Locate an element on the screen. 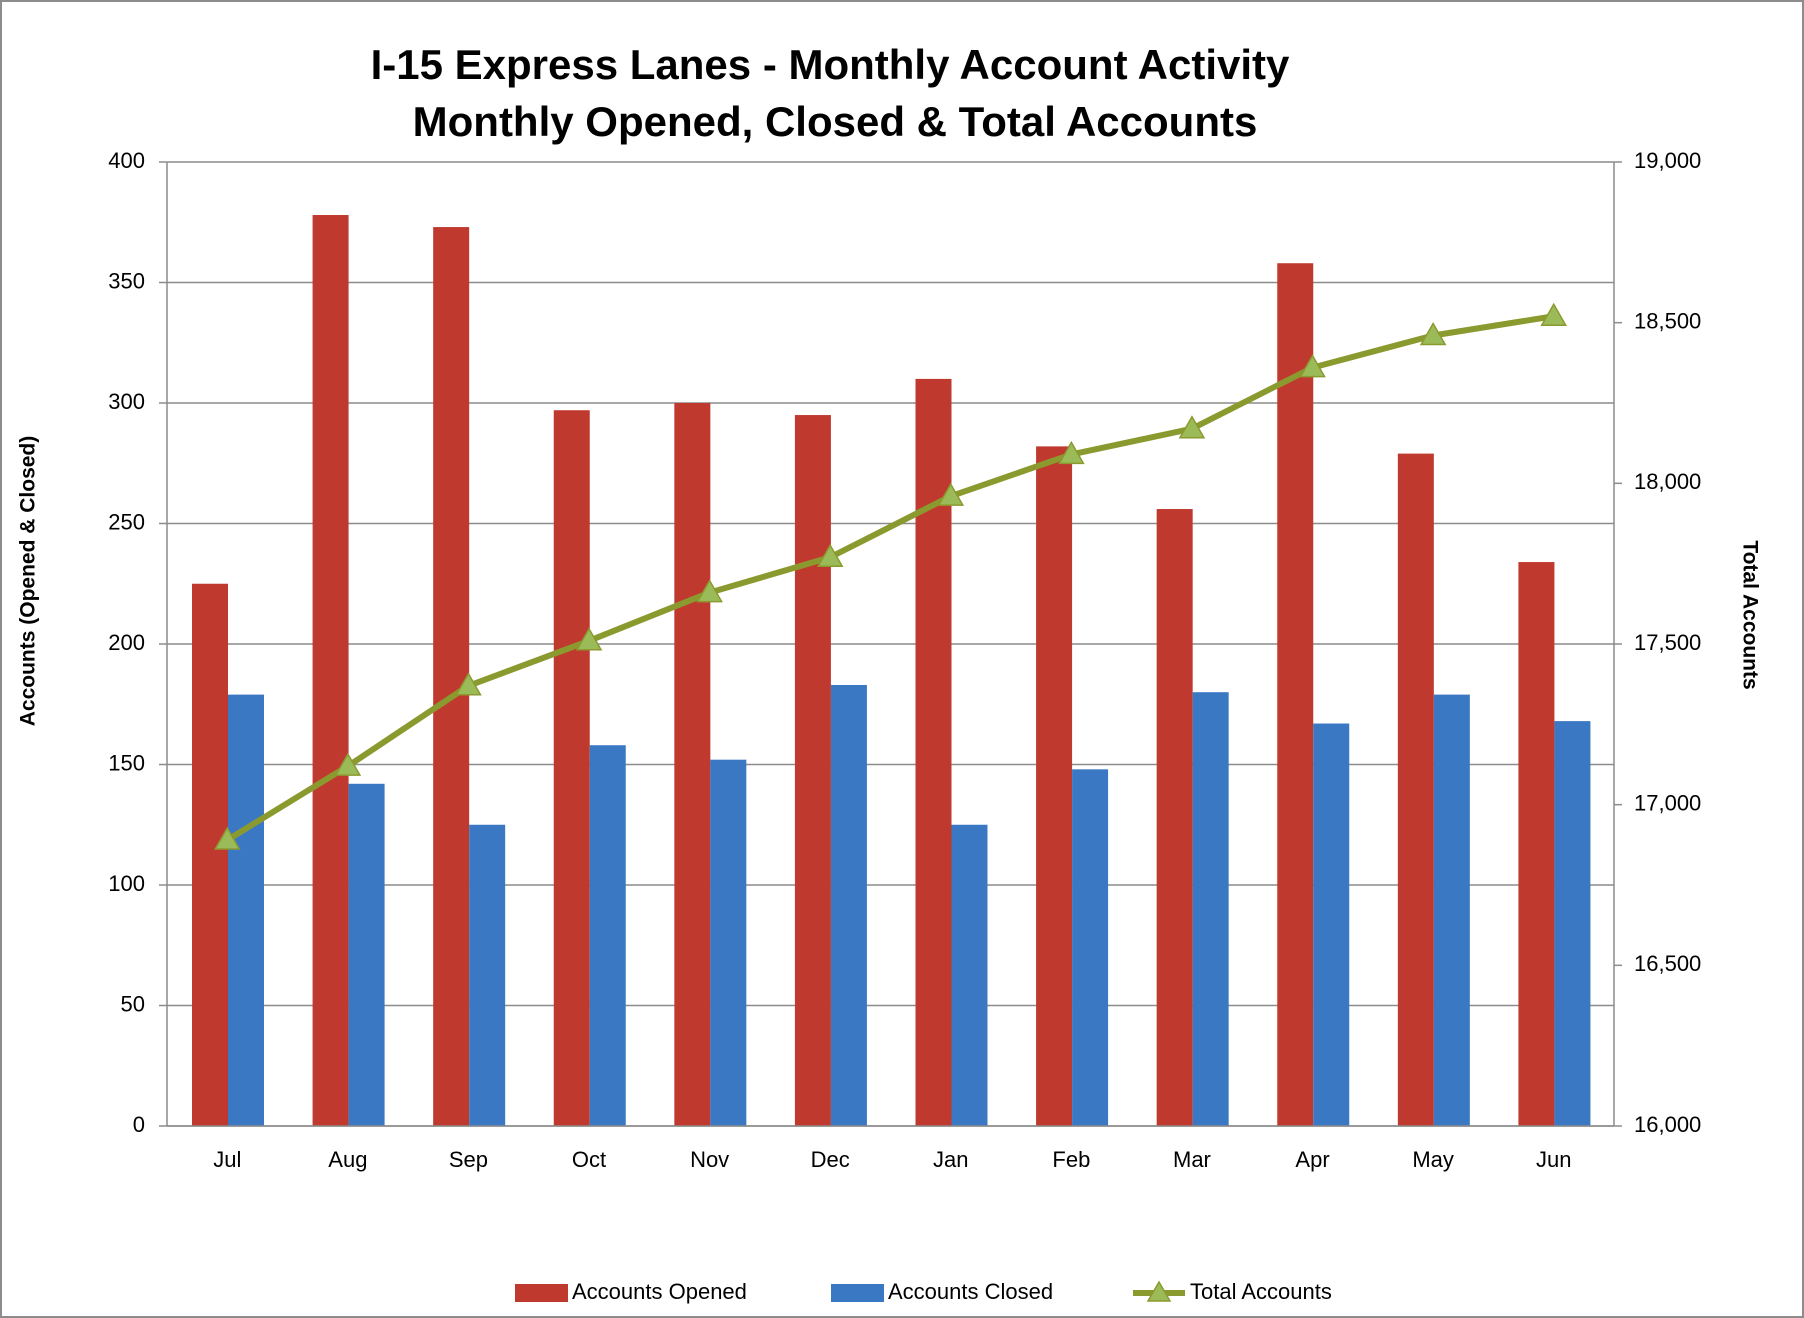  x-tick-label: Nov is located at coordinates (709, 1159).